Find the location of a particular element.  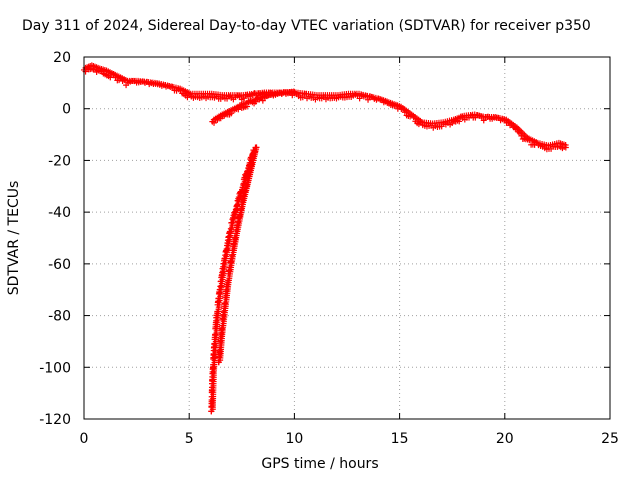

y-tick-label: 0 is located at coordinates (66, 110).